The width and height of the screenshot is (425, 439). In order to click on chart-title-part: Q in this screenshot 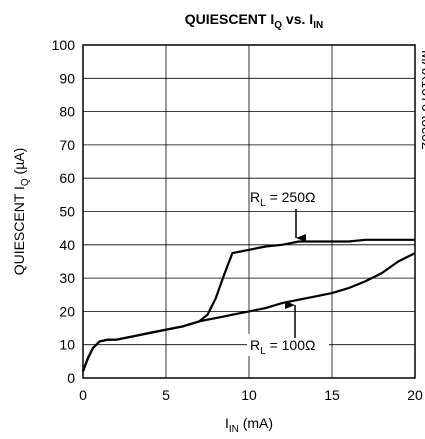, I will do `click(278, 25)`.